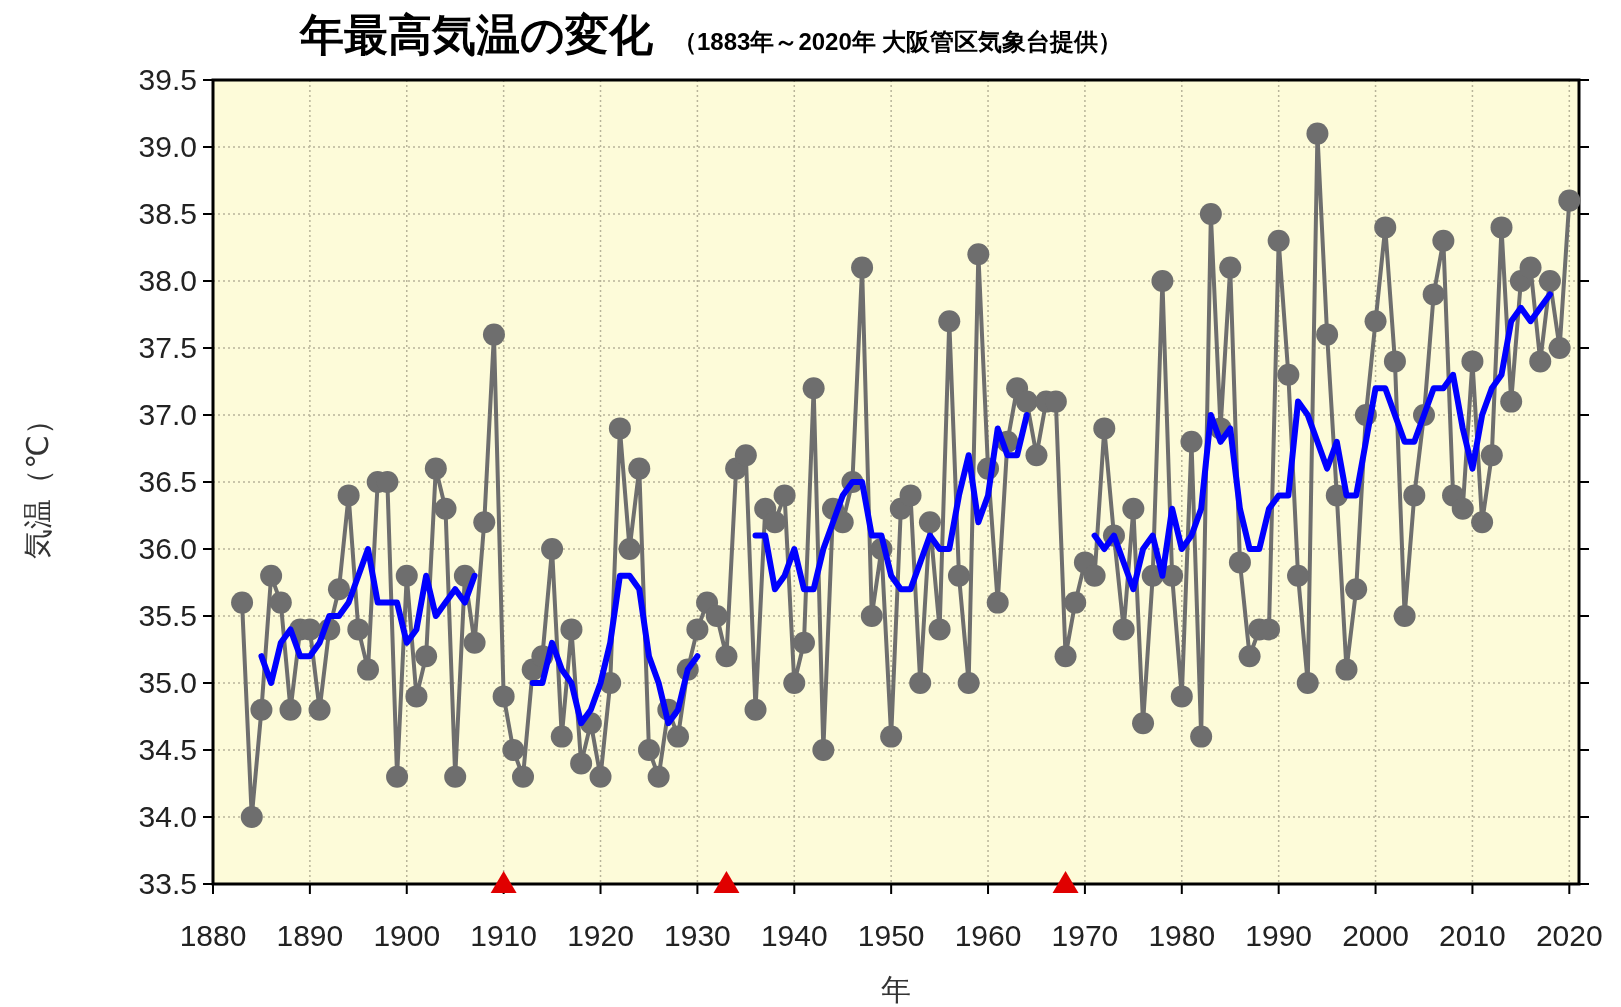  I want to click on x-tick-label: 1990, so click(1279, 935).